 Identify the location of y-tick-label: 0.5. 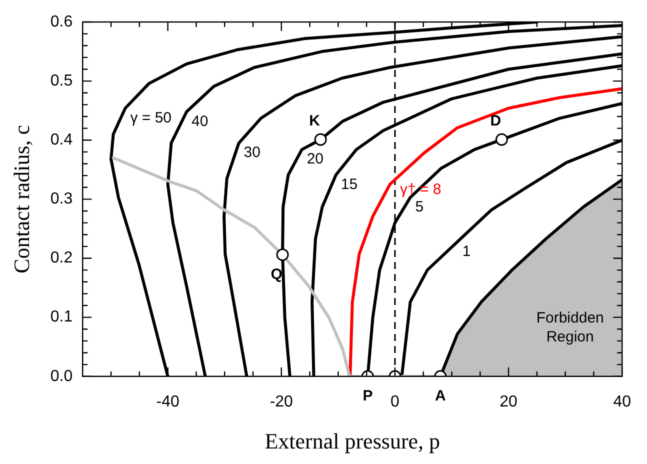
(61, 81).